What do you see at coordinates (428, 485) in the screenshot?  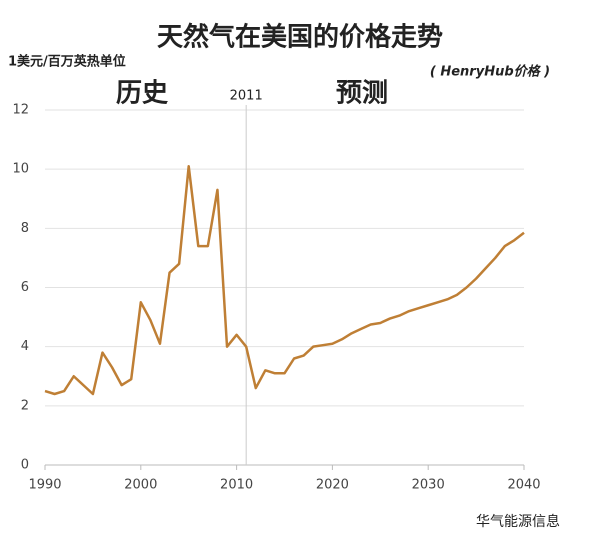 I see `x-tick-label: 2030` at bounding box center [428, 485].